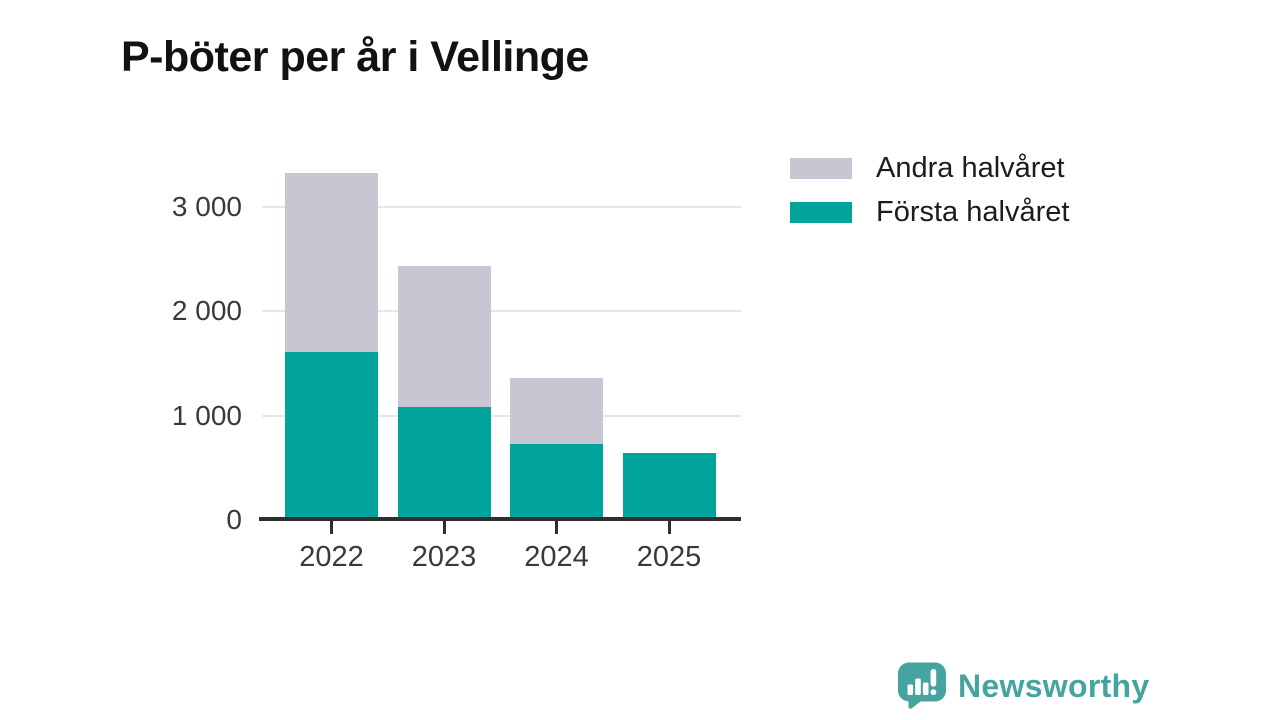  I want to click on legend-swatch-andra-halvaret, so click(821, 168).